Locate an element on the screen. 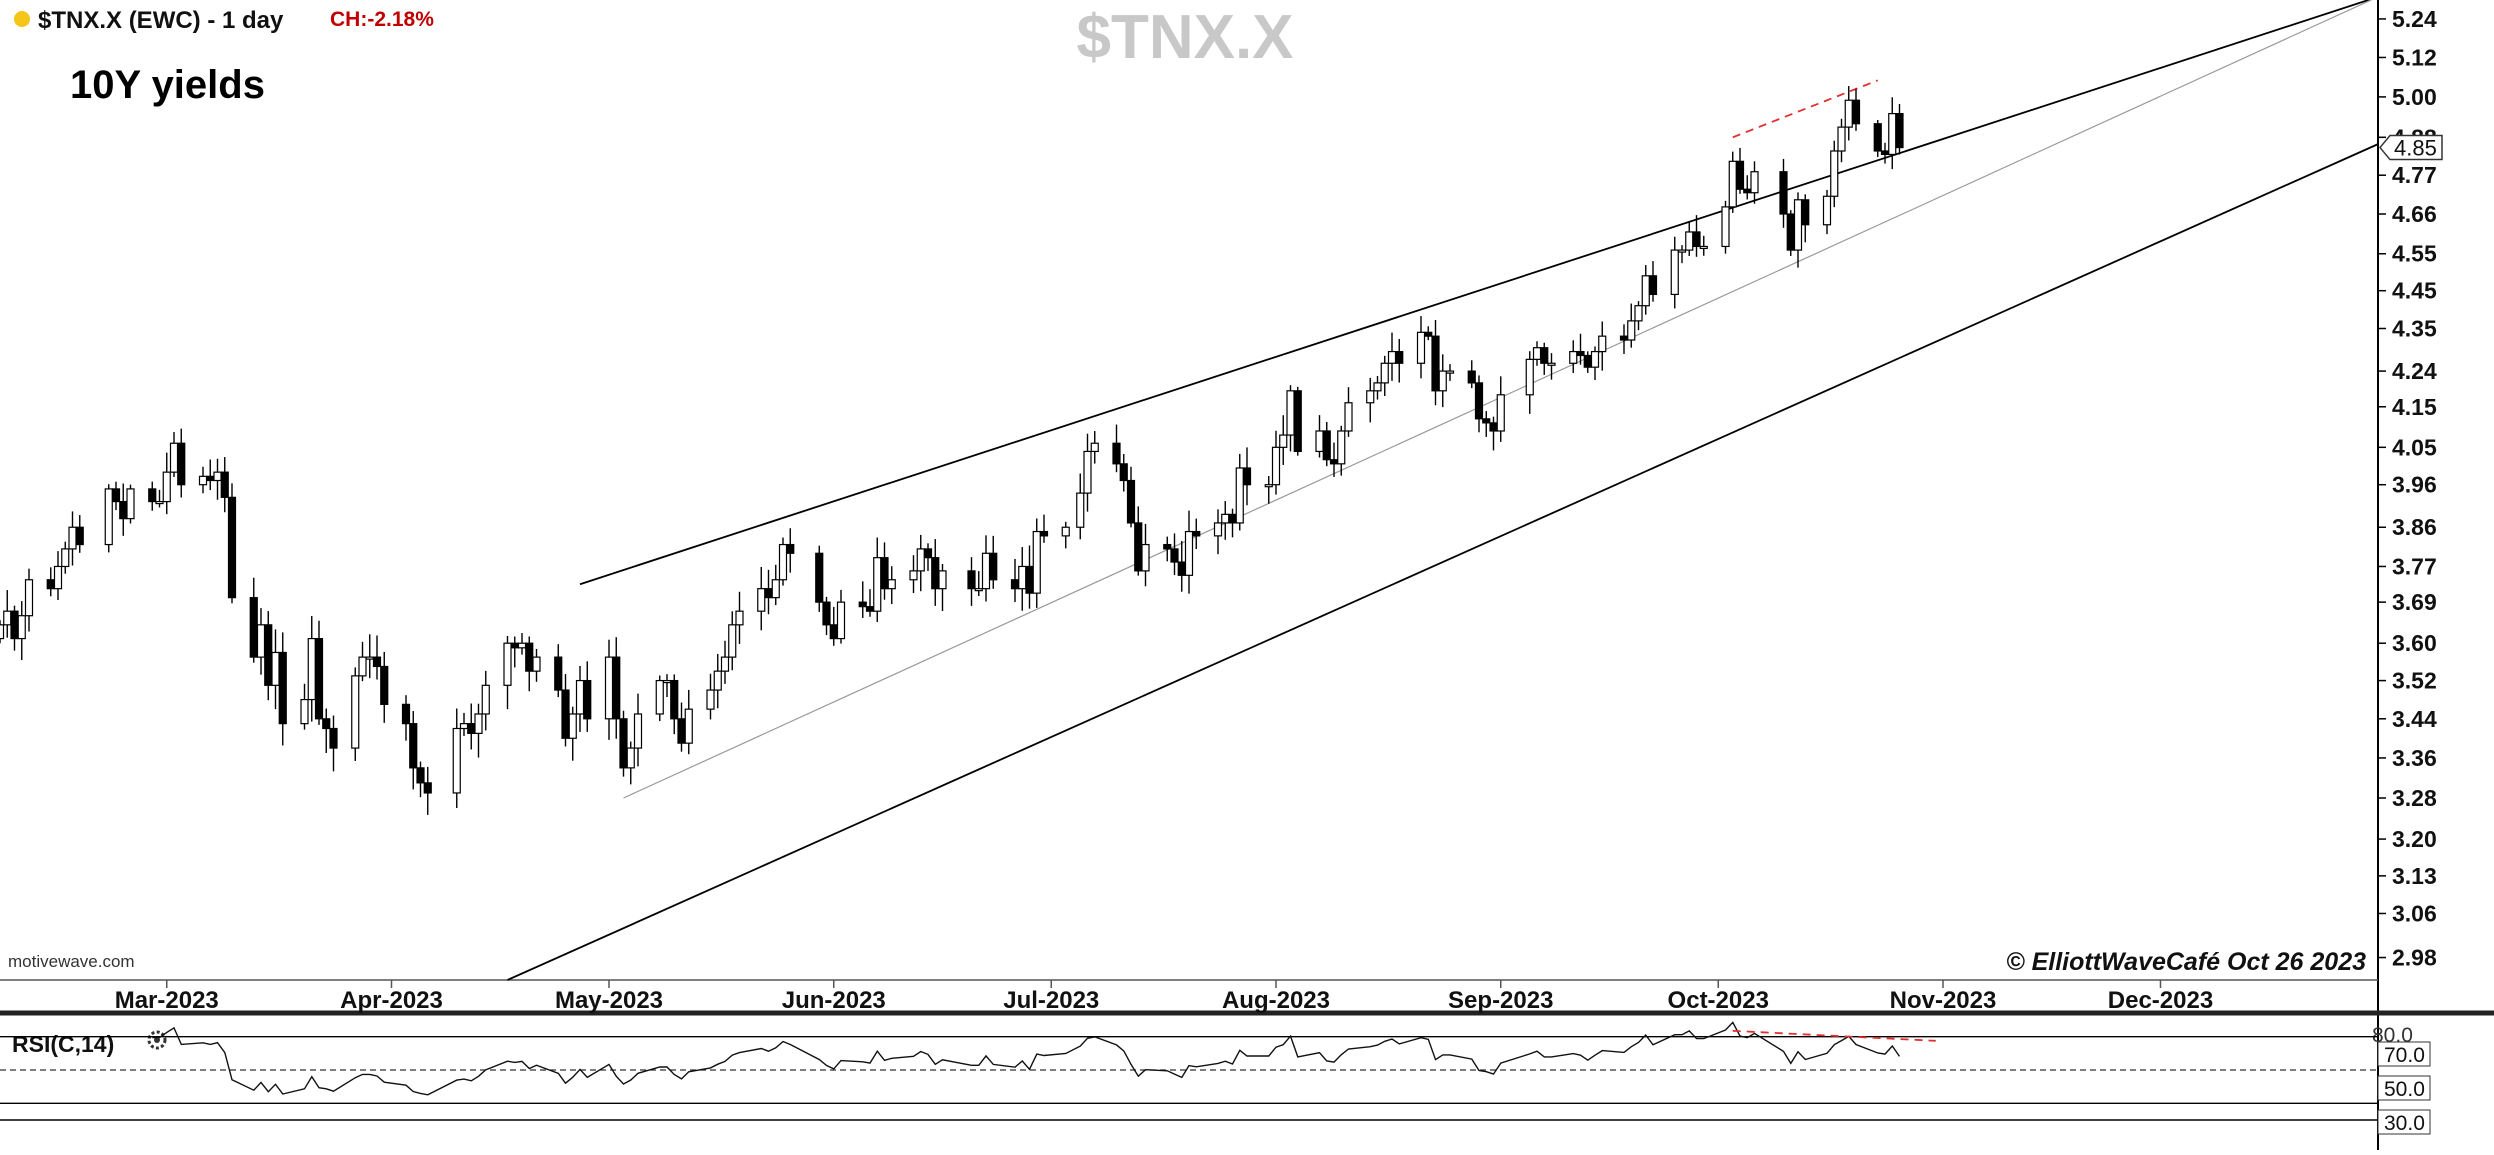 This screenshot has height=1155, width=2494. gear-icon is located at coordinates (157, 1040).